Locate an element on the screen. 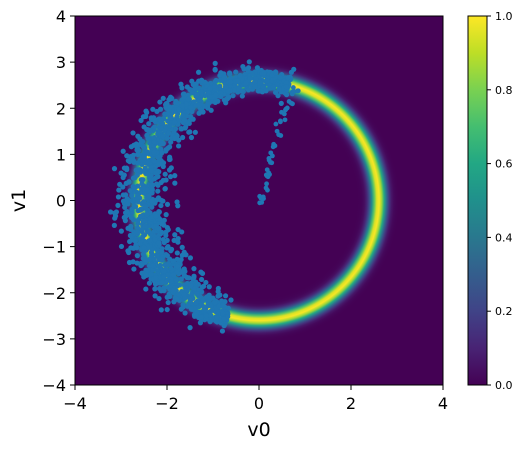 This screenshot has width=528, height=450. x-tick-label: 2 is located at coordinates (351, 403).